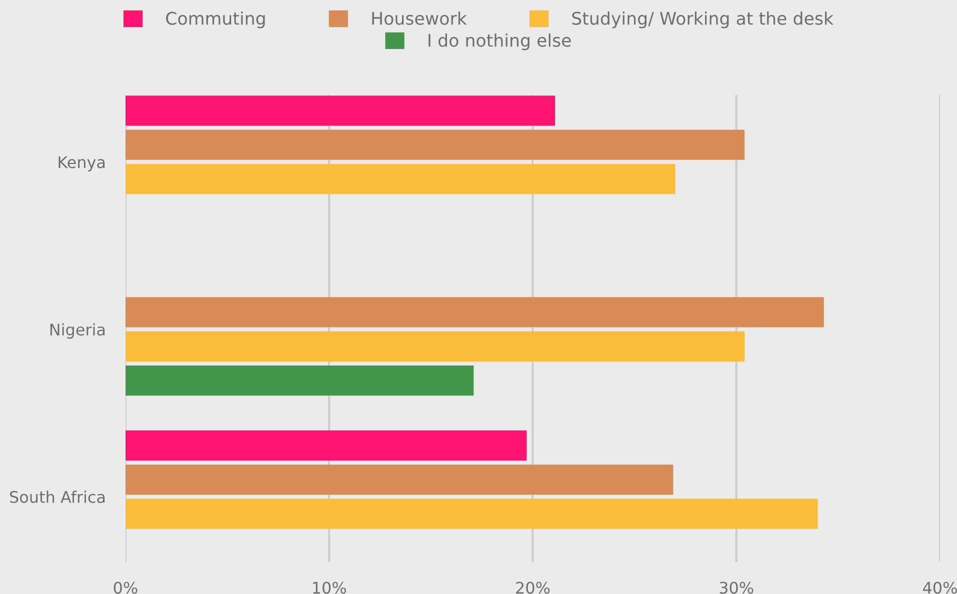 Image resolution: width=957 pixels, height=594 pixels. Describe the element at coordinates (737, 588) in the screenshot. I see `x-tick-label: 30%` at that location.